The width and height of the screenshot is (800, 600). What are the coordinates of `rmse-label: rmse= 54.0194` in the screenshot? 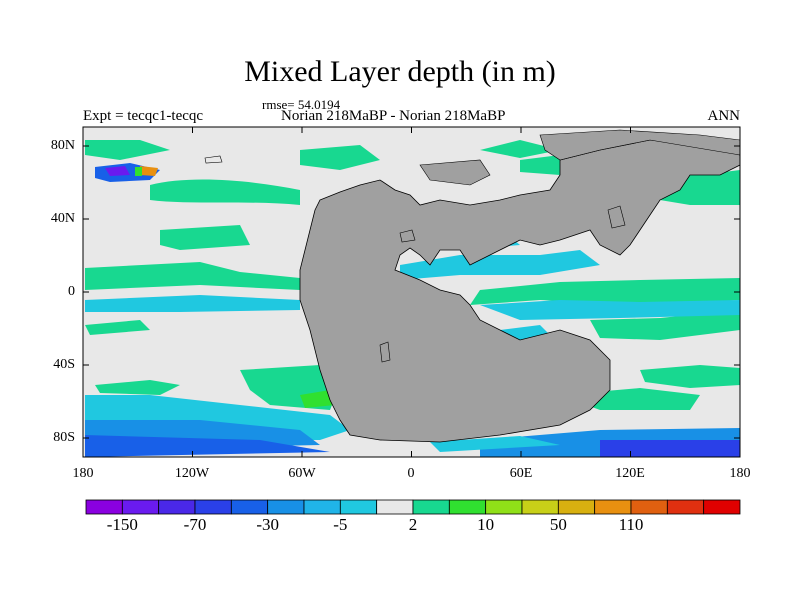 It's located at (301, 104).